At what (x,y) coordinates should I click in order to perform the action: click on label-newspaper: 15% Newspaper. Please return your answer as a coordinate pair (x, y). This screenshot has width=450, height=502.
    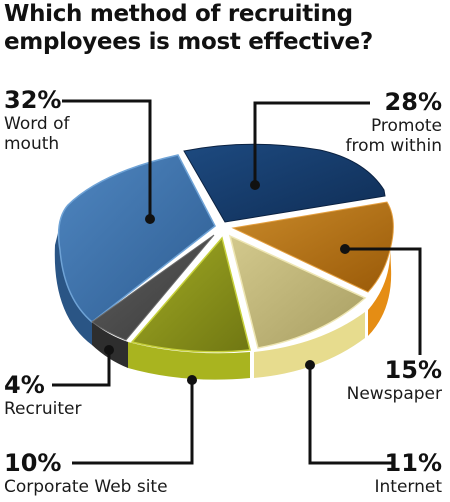
    Looking at the image, I should click on (394, 380).